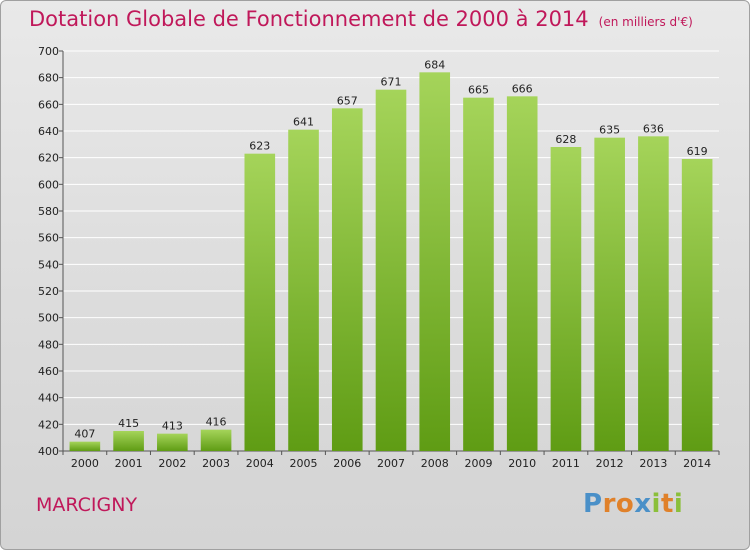 The image size is (750, 550). I want to click on bar-value-label: 666, so click(522, 88).